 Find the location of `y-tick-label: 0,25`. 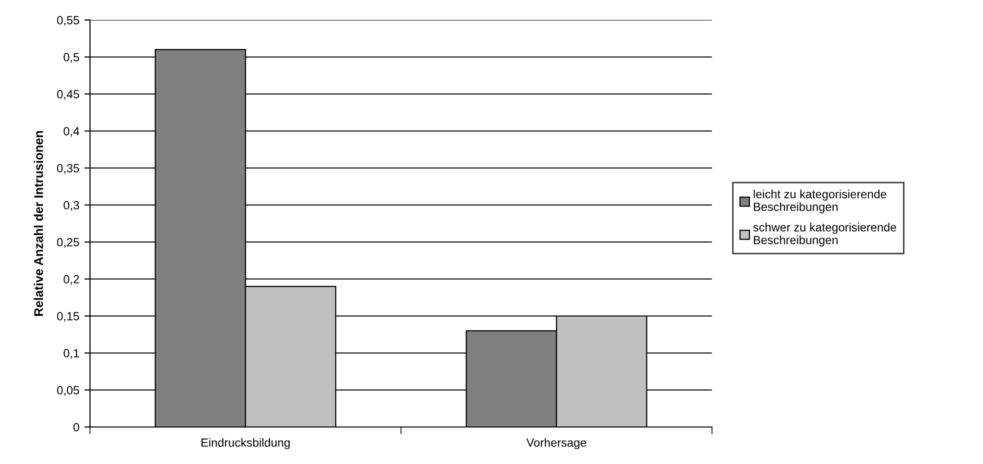

y-tick-label: 0,25 is located at coordinates (68, 243).